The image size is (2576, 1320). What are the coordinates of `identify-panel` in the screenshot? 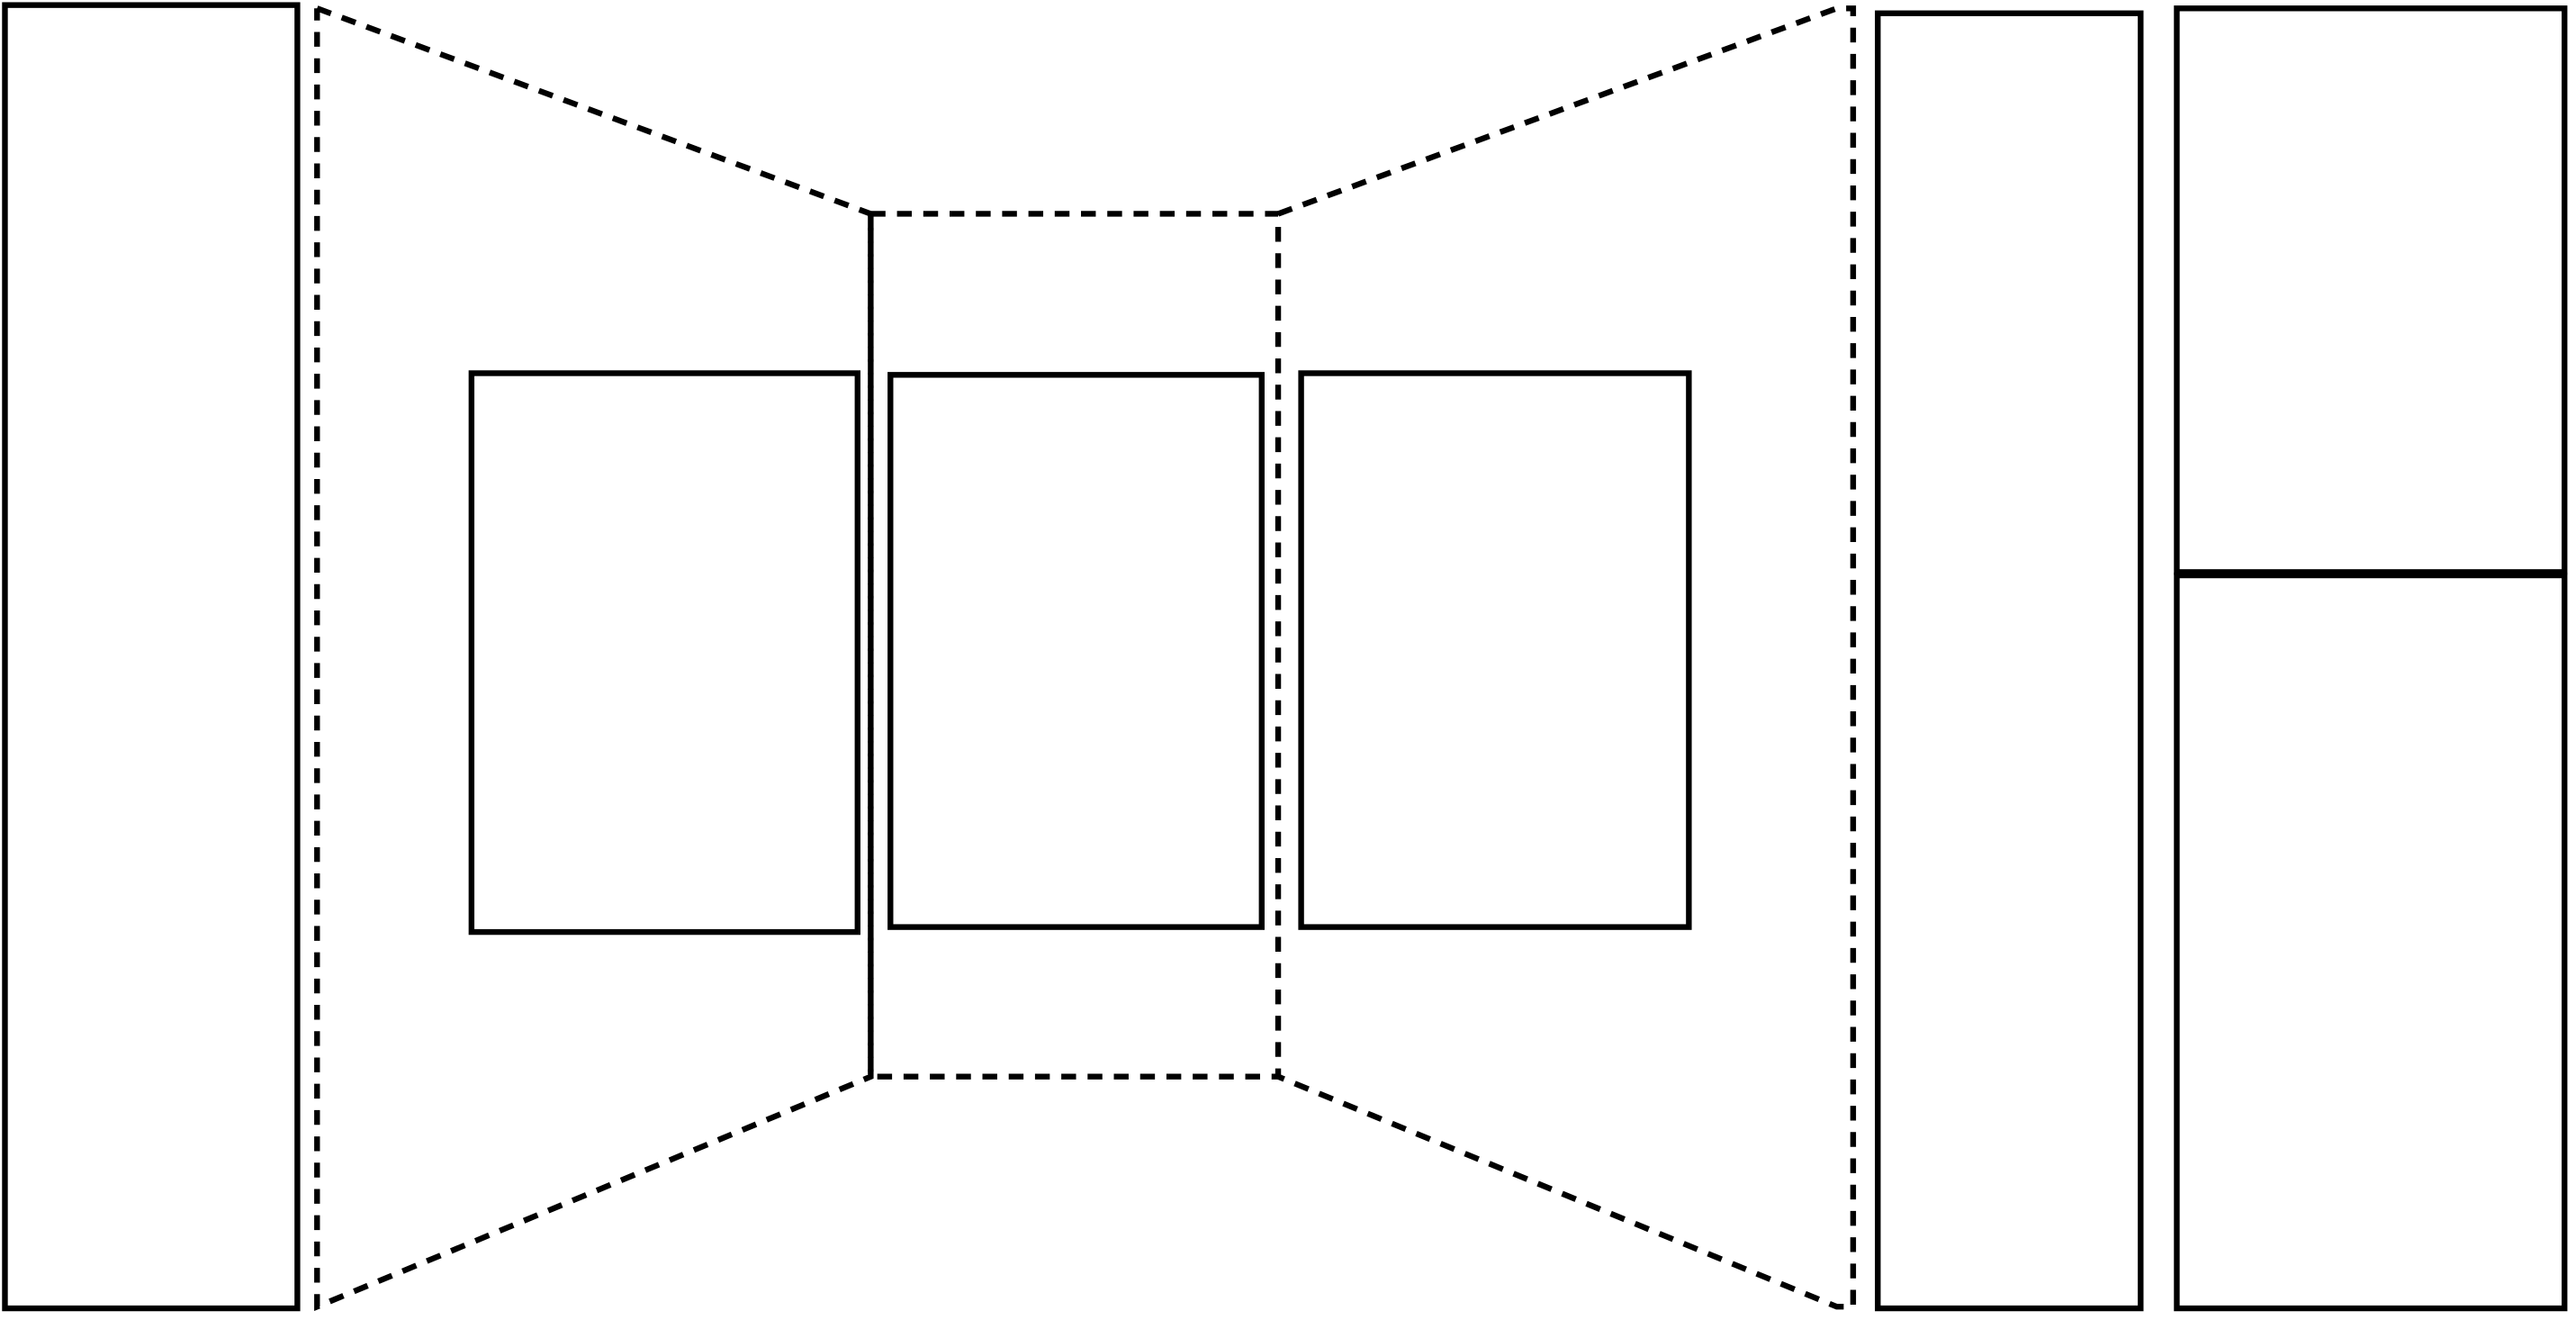 It's located at (2371, 290).